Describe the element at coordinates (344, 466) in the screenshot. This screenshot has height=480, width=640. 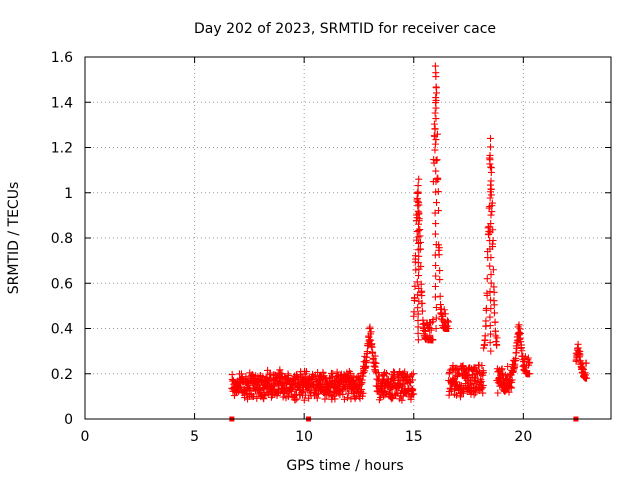
I see `x-axis-label: GPS time / hours` at that location.